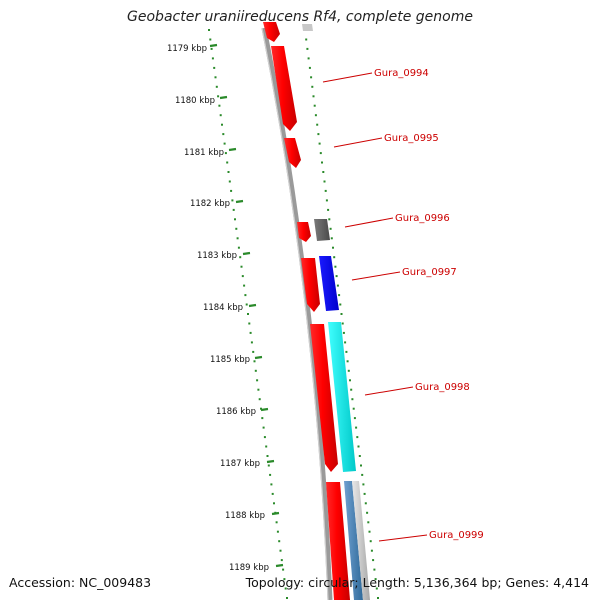  Describe the element at coordinates (240, 464) in the screenshot. I see `tick-label: 1187 kbp` at that location.